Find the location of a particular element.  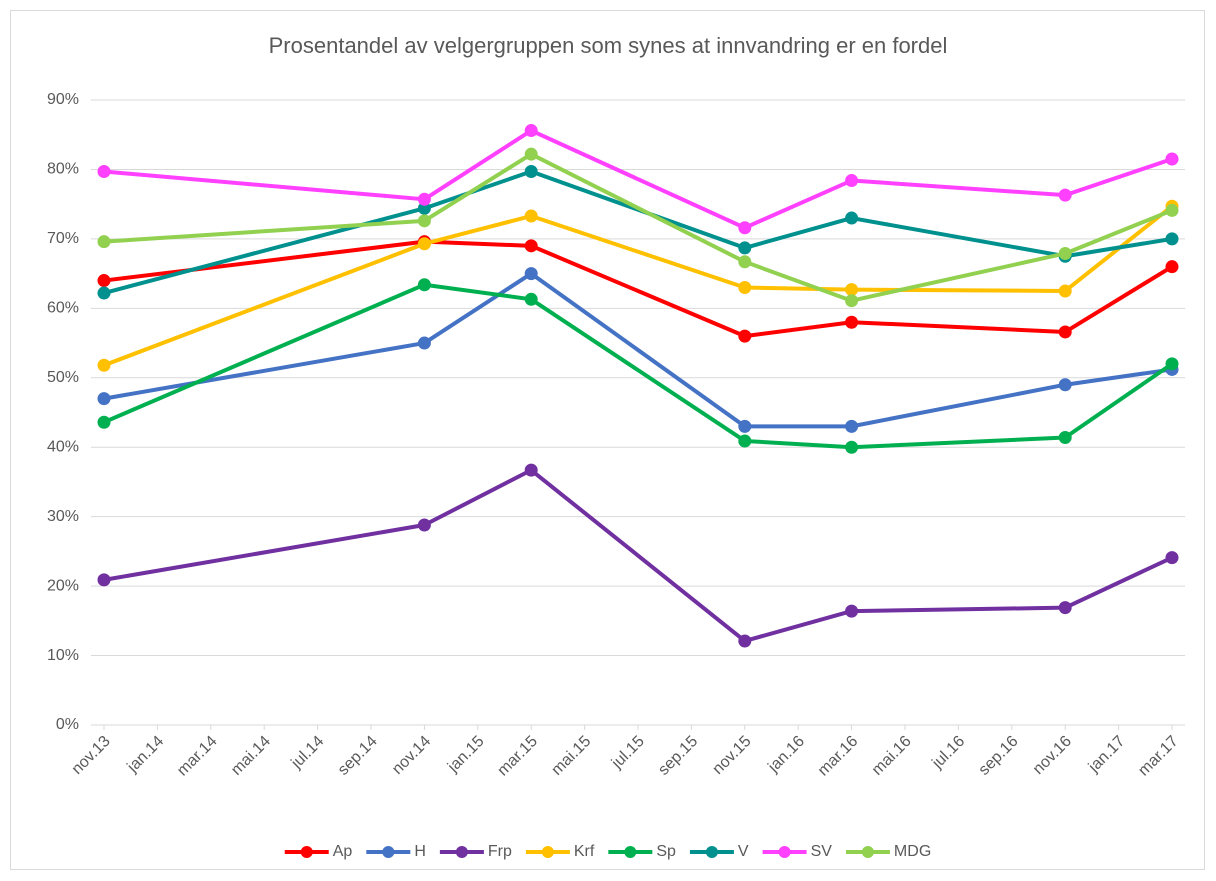

legend-item: Krf is located at coordinates (560, 851).